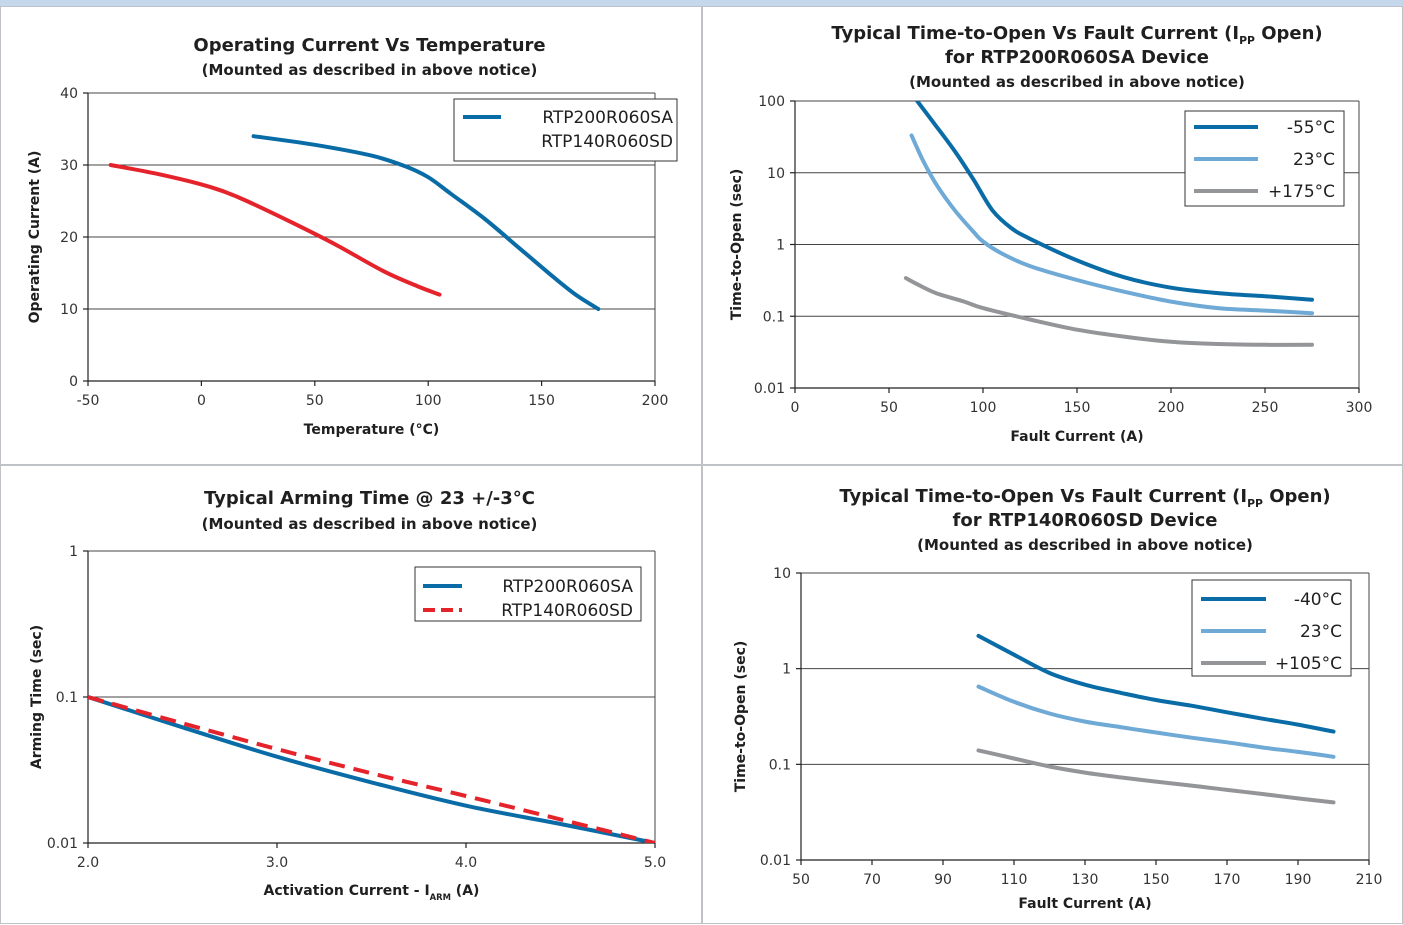 The height and width of the screenshot is (925, 1403). Describe the element at coordinates (277, 863) in the screenshot. I see `x-tick-label: 3.0` at that location.